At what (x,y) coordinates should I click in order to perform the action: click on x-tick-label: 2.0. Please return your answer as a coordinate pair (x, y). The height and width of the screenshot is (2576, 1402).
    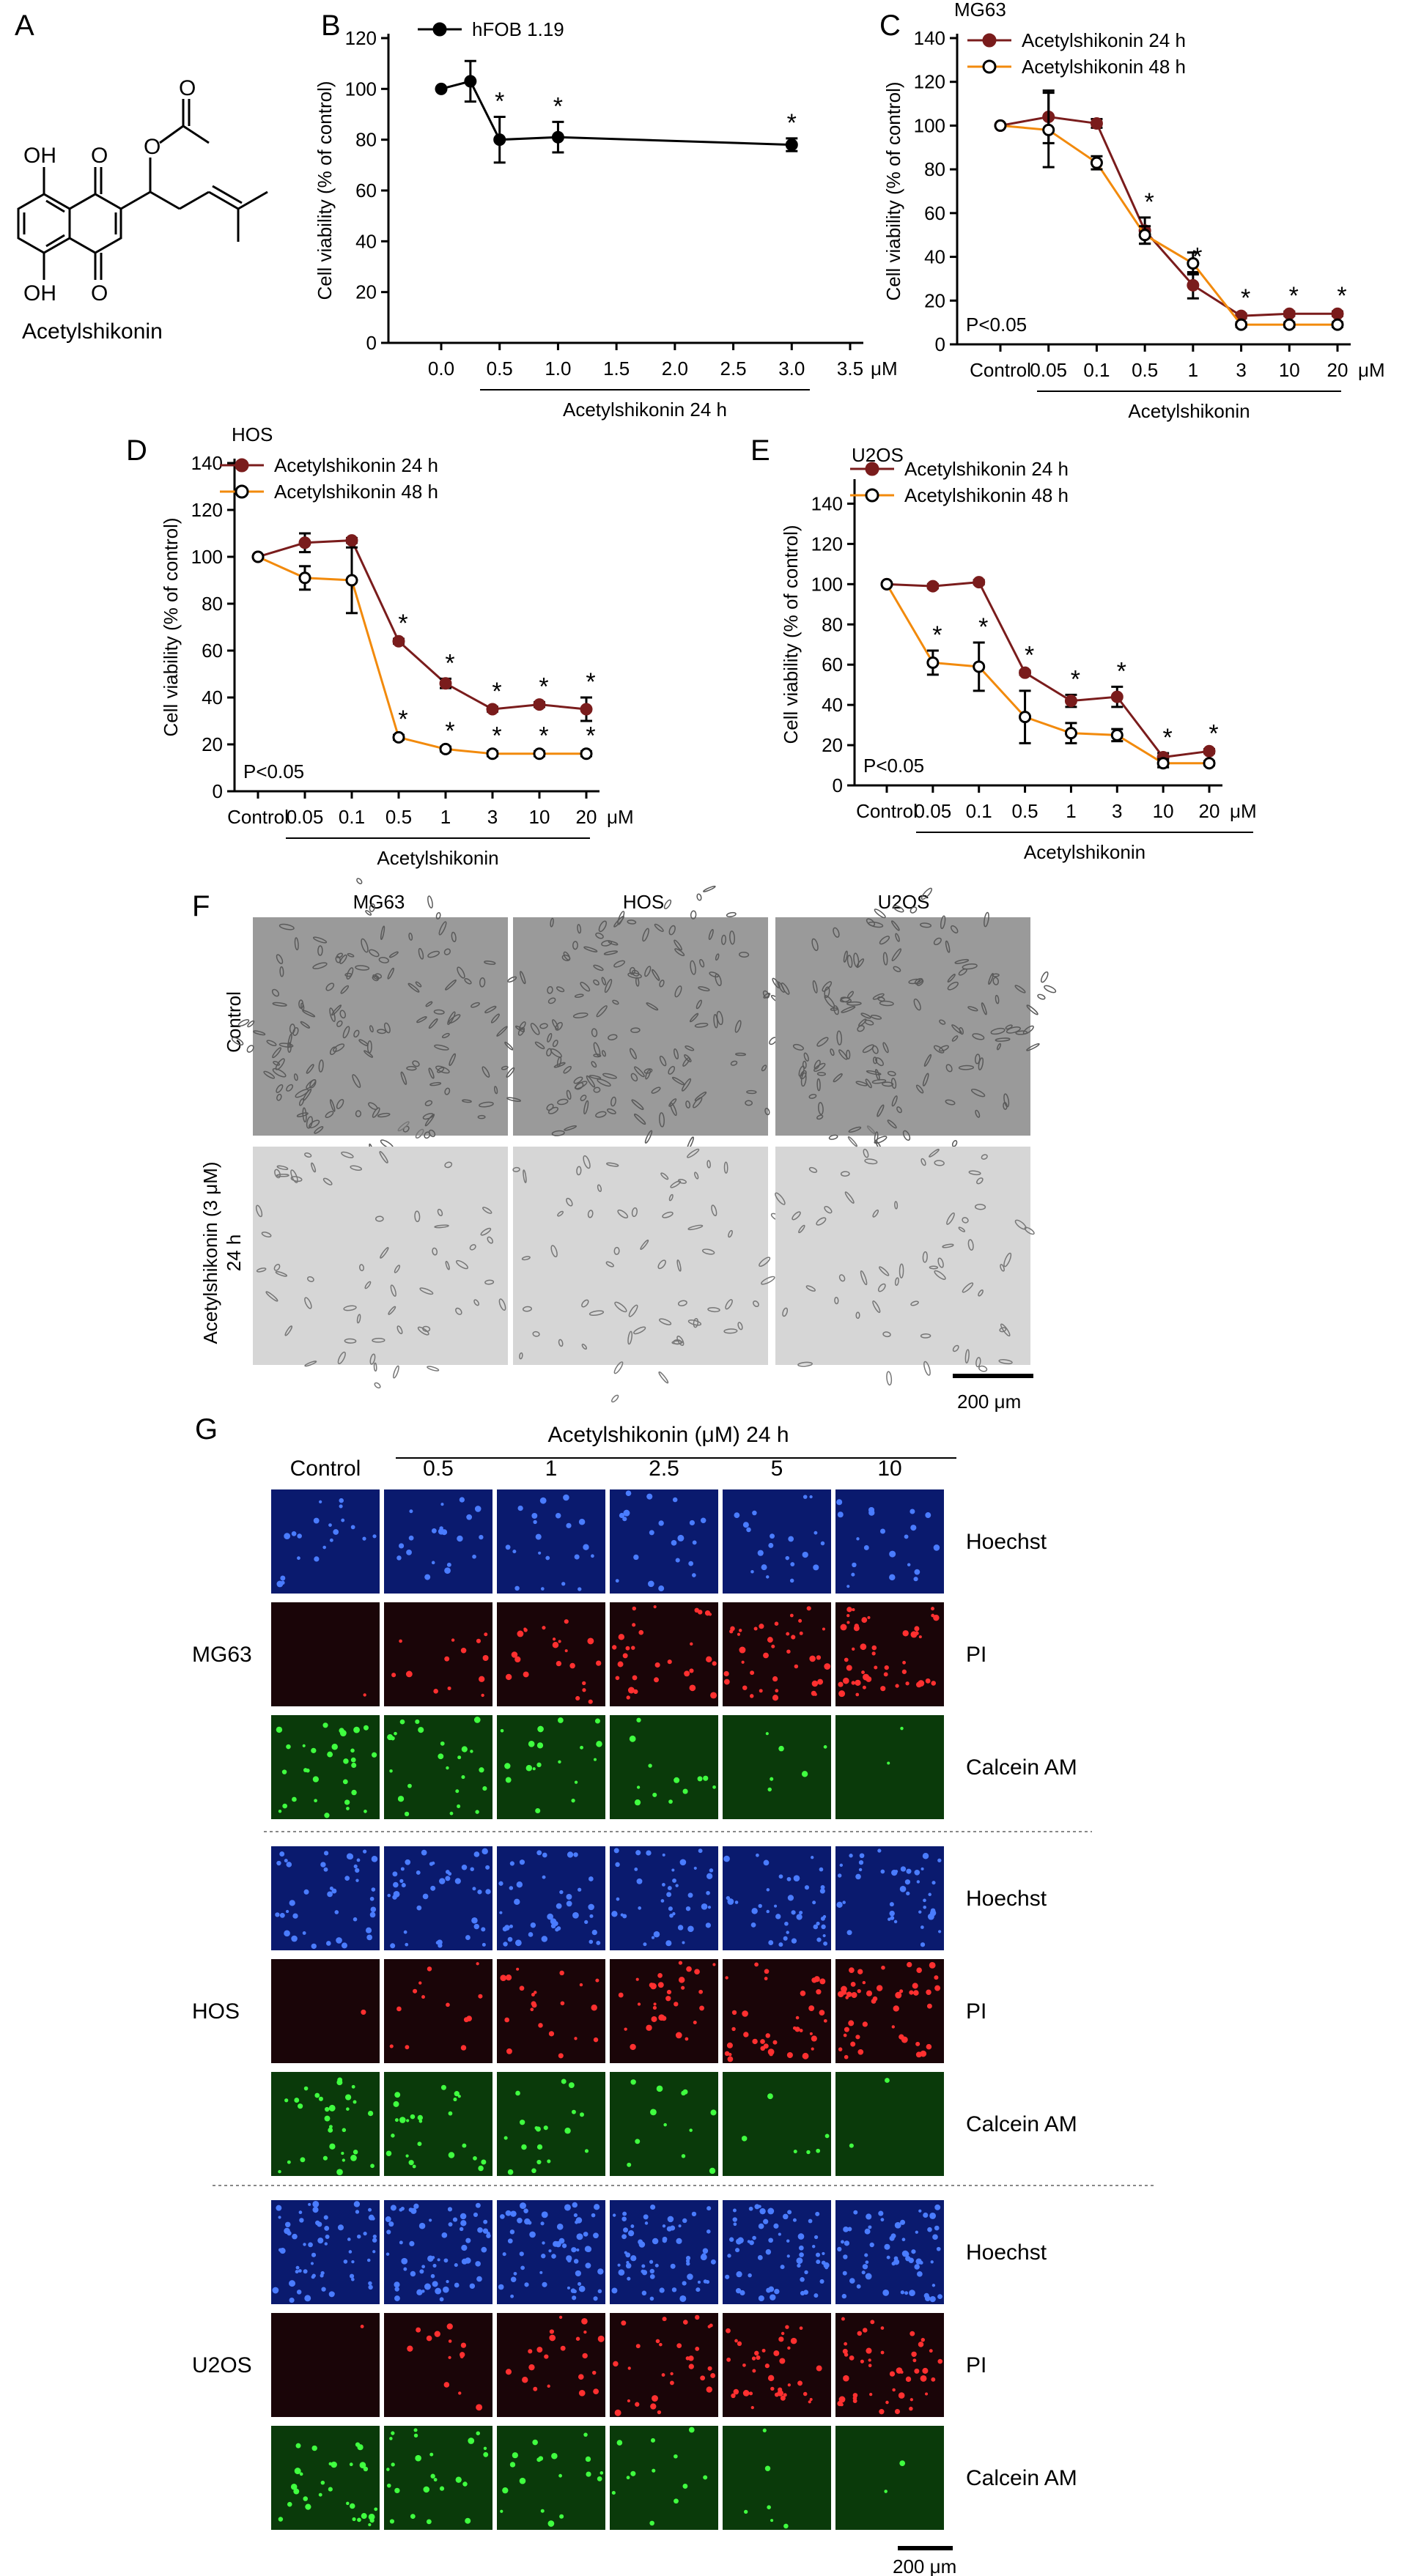
    Looking at the image, I should click on (675, 369).